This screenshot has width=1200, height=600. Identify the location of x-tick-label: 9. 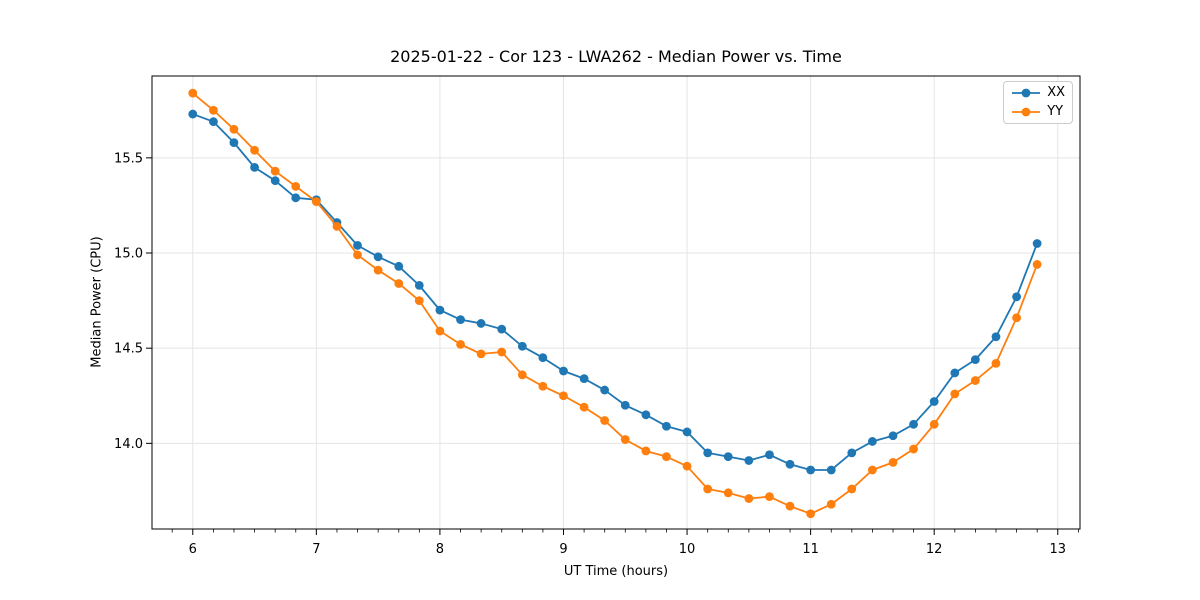
(563, 549).